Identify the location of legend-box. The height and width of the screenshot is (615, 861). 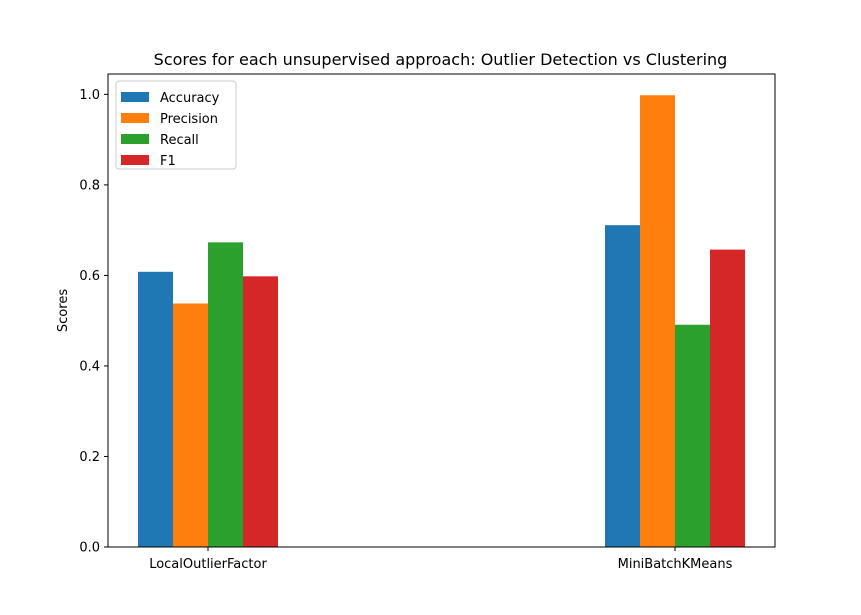
(176, 125).